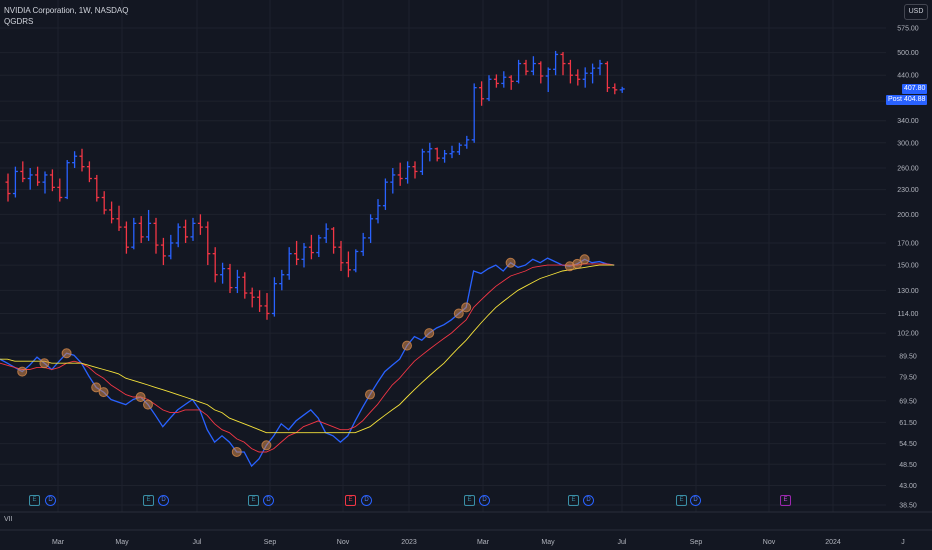 The width and height of the screenshot is (932, 550). Describe the element at coordinates (908, 423) in the screenshot. I see `y-tick-label: 61.50` at that location.